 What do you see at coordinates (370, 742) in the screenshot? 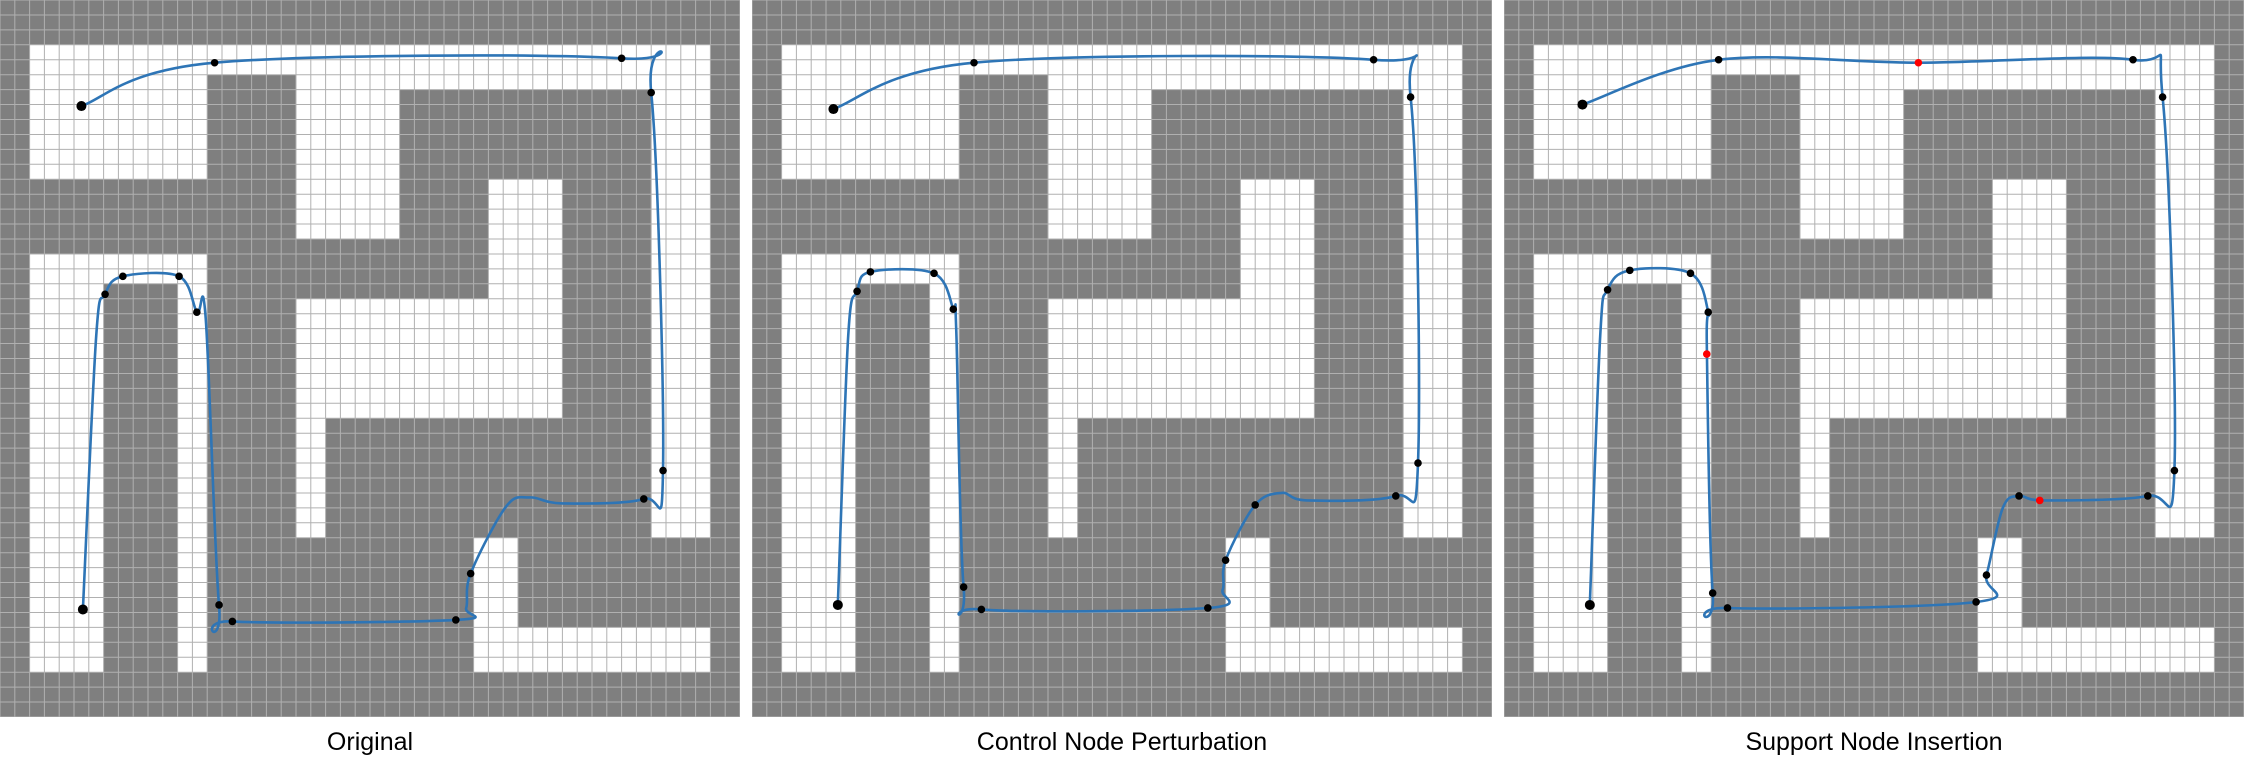
I see `caption-original: Original` at bounding box center [370, 742].